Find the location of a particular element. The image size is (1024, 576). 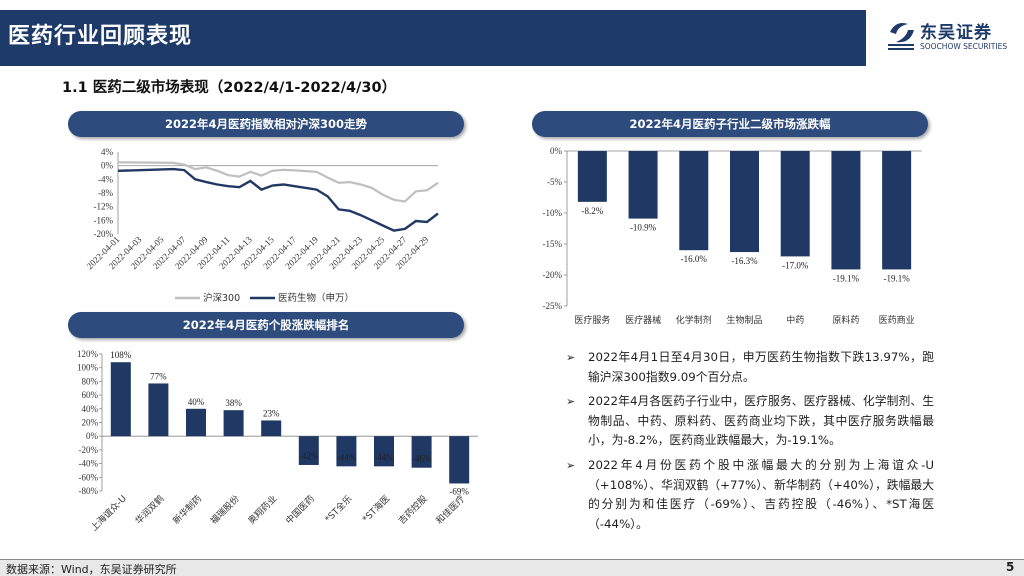

y-tick-label: -8% is located at coordinates (105, 193).